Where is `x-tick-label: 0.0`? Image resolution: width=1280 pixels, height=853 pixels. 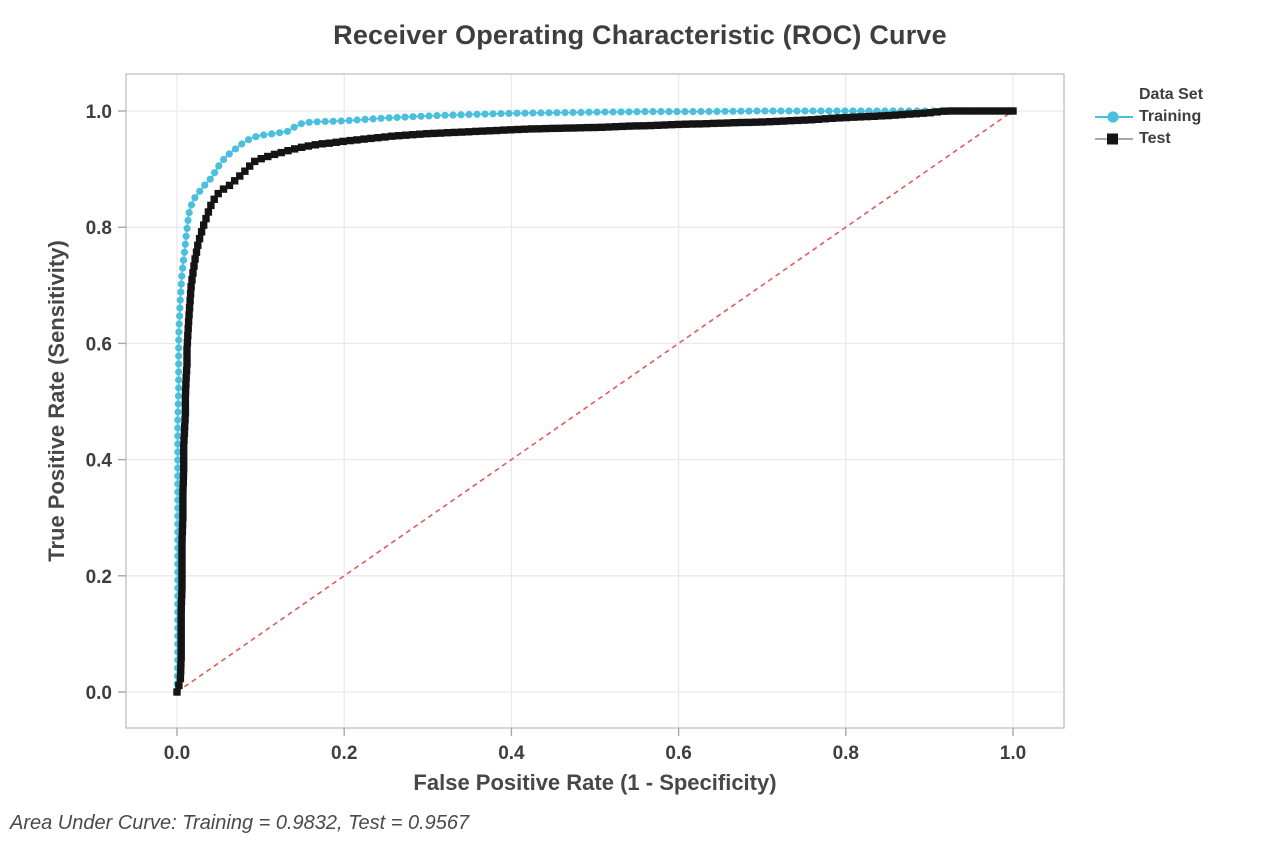
x-tick-label: 0.0 is located at coordinates (177, 753).